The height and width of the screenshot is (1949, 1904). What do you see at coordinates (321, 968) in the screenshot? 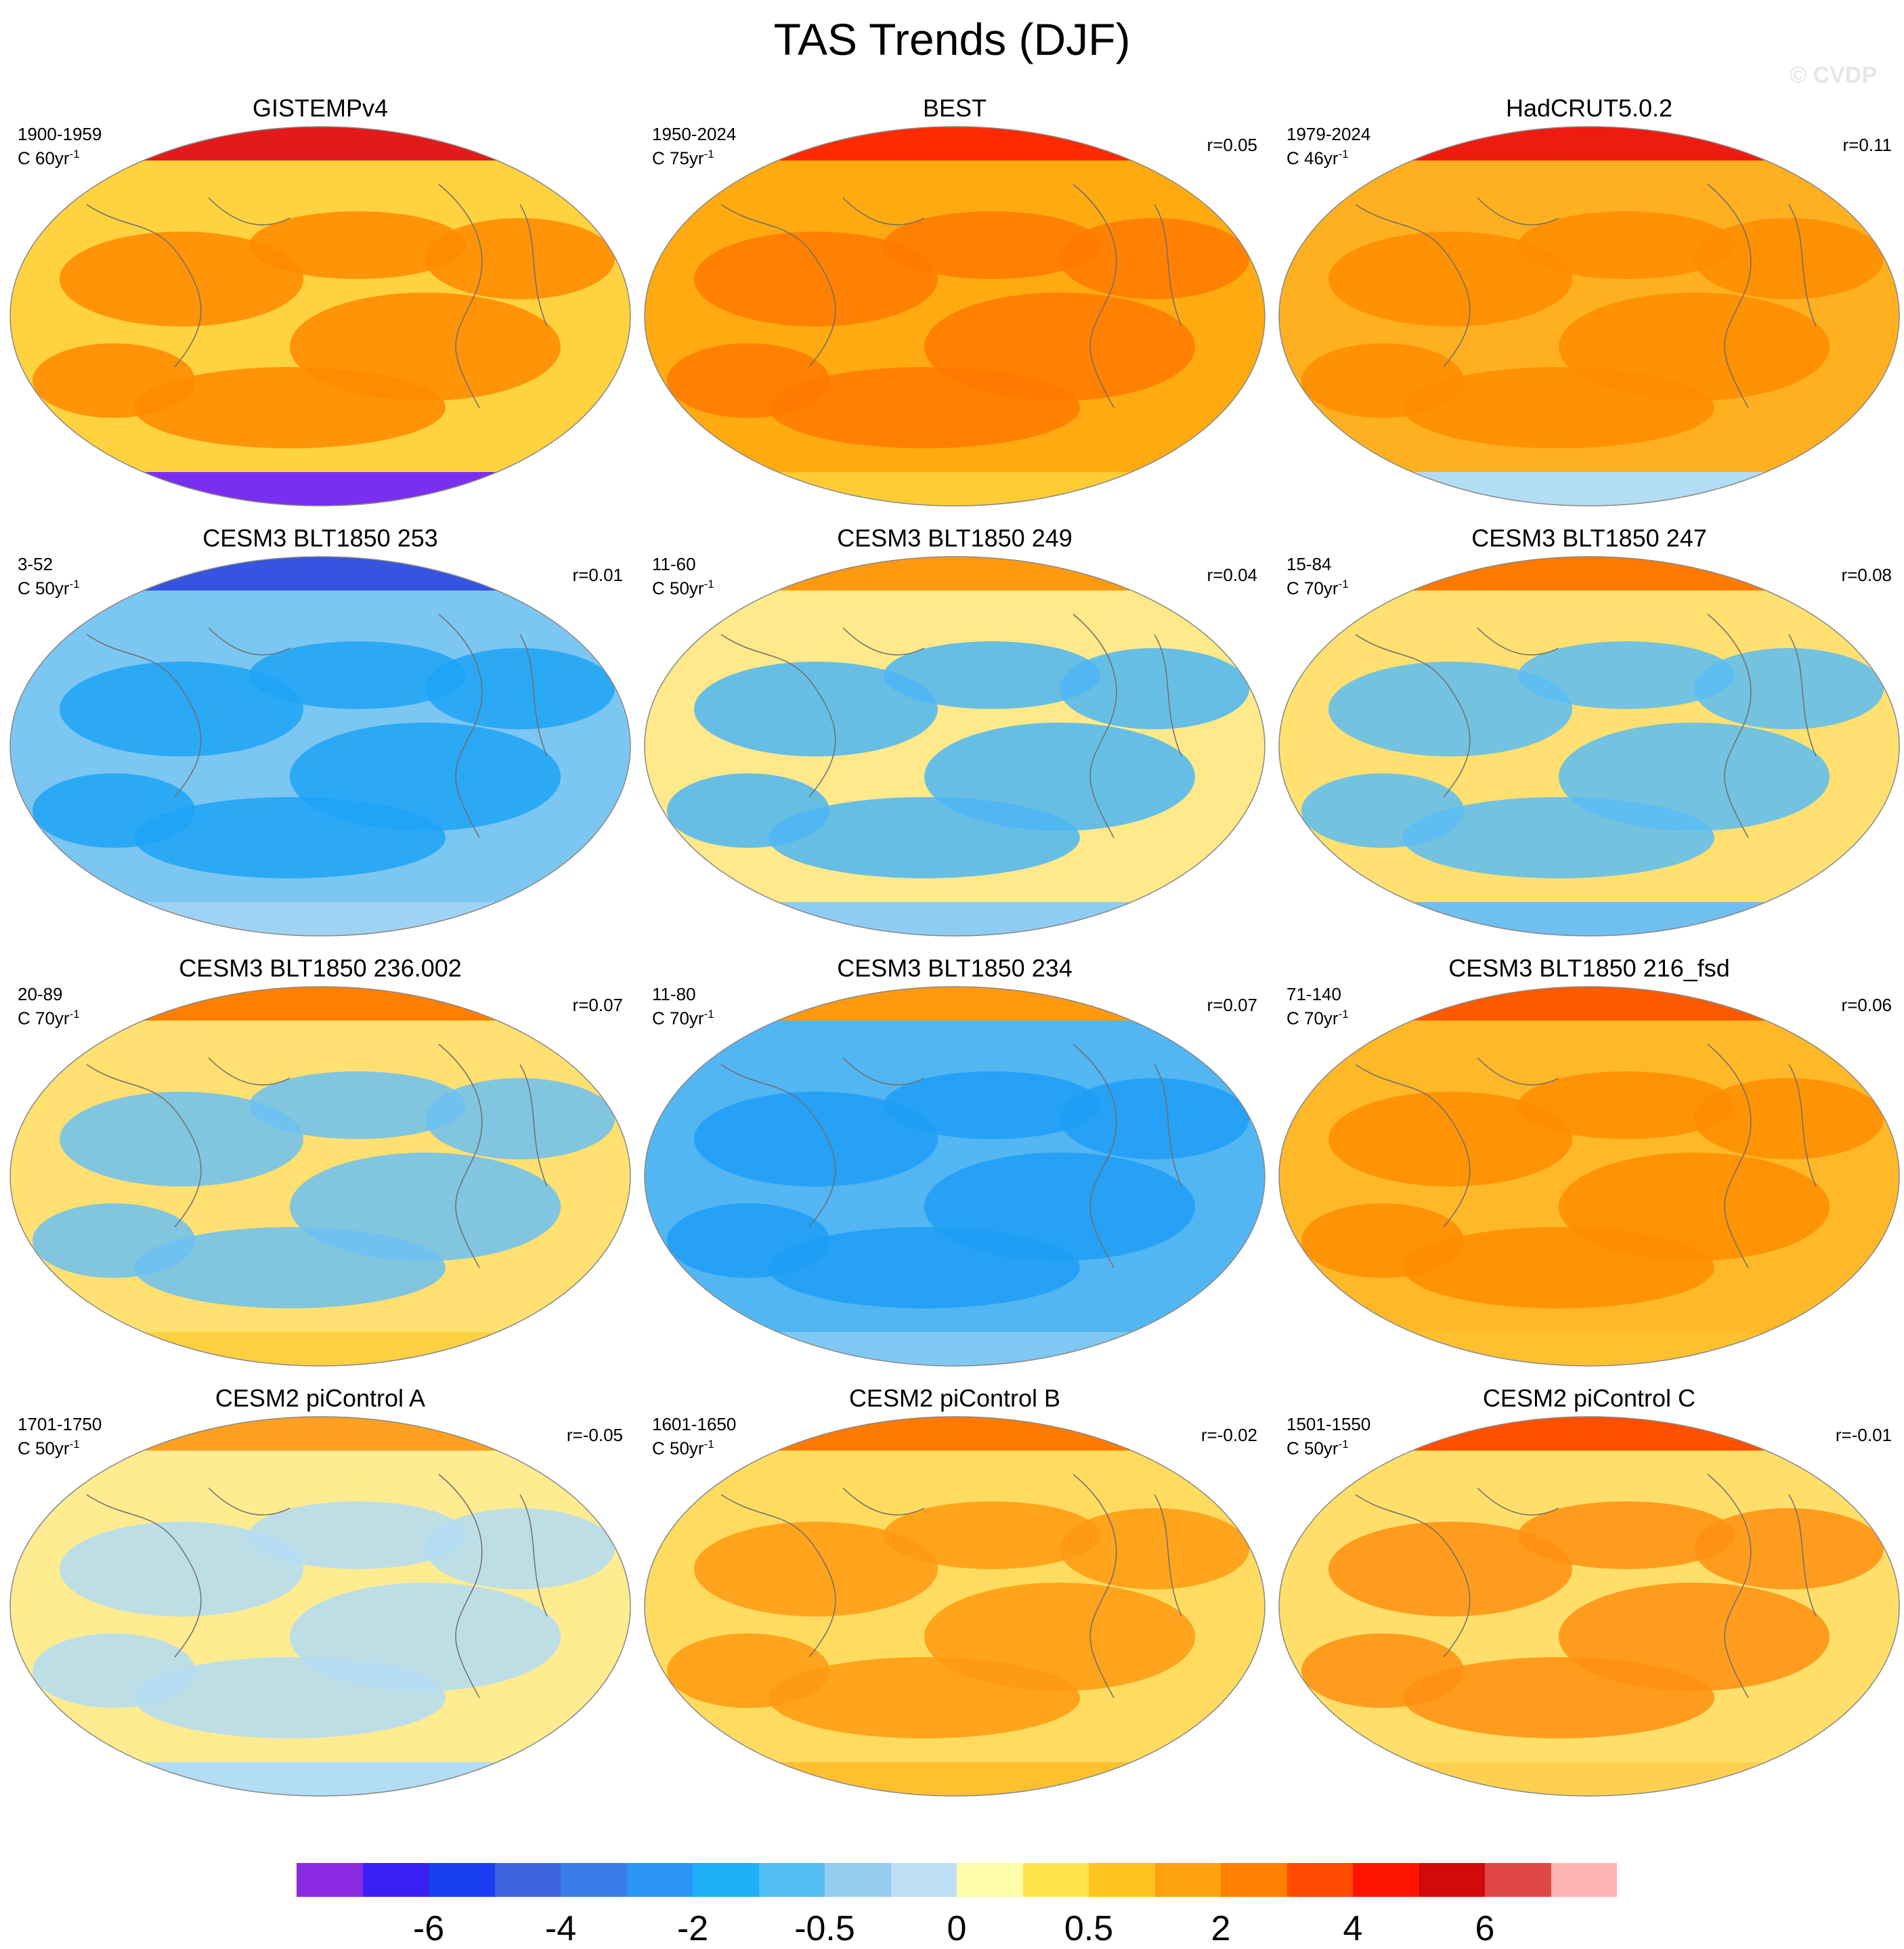
I see `panel-title: CESM3 BLT1850 236.002` at bounding box center [321, 968].